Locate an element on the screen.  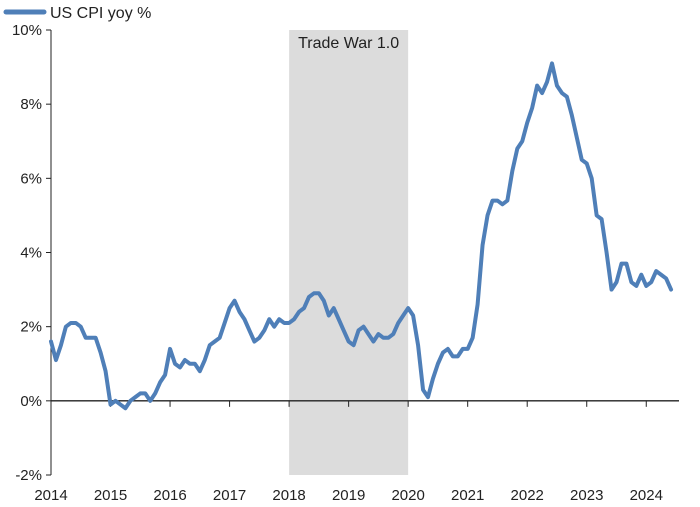
trade-war-label: Trade War 1.0 is located at coordinates (348, 43).